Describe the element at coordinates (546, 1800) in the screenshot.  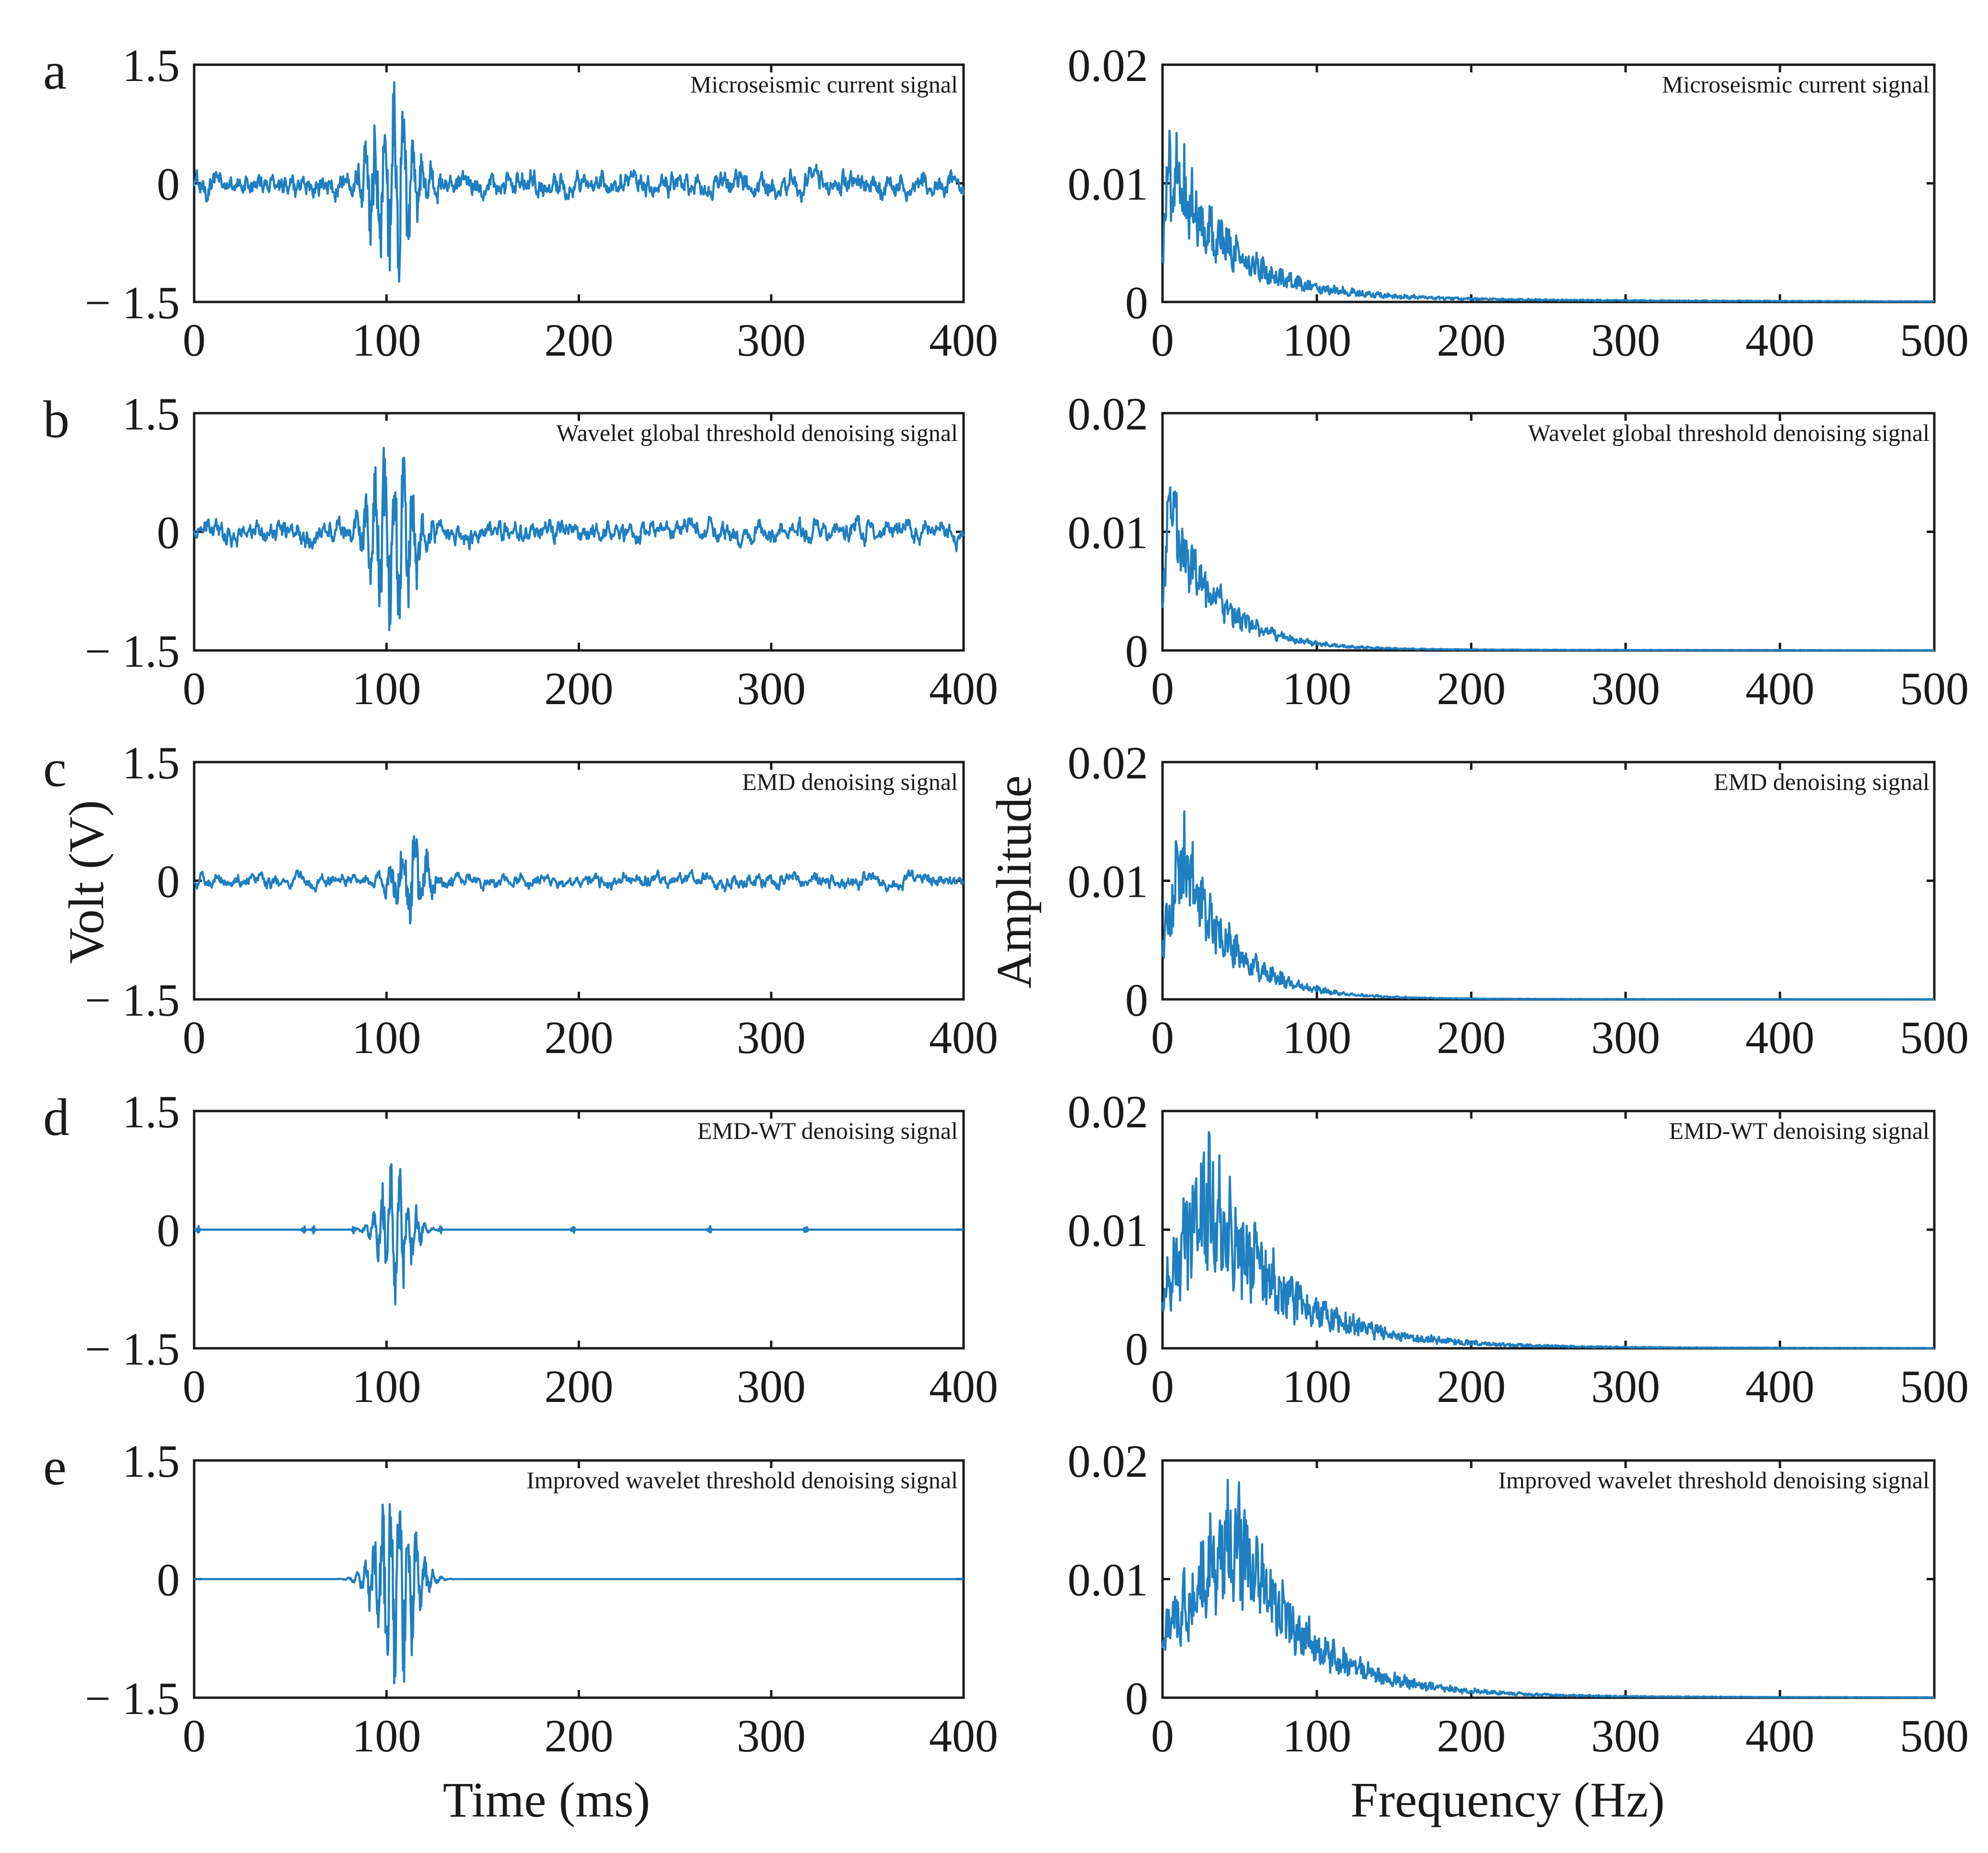
I see `x-axis-label-time: Time (ms)` at that location.